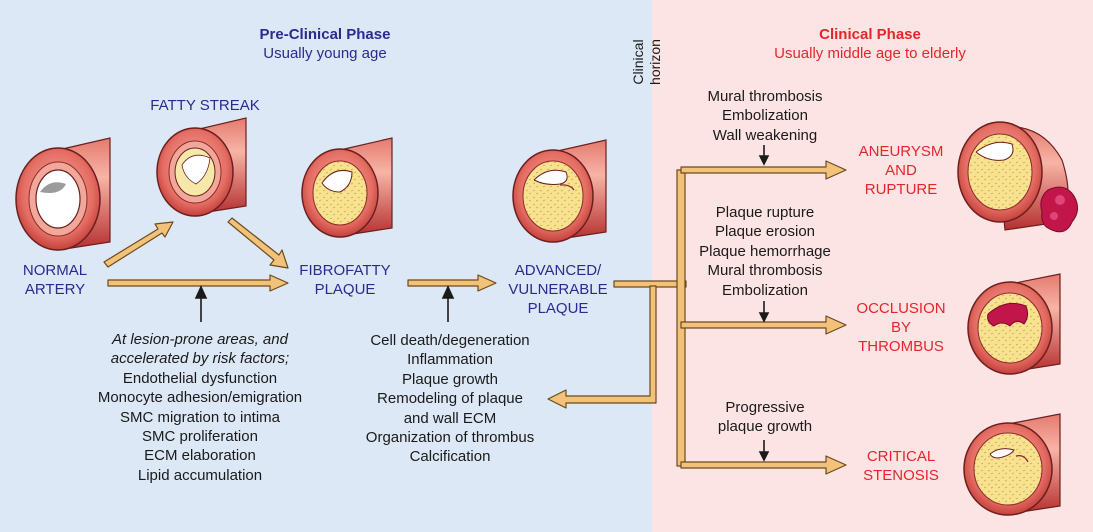 The width and height of the screenshot is (1093, 532). Describe the element at coordinates (201, 167) in the screenshot. I see `fatty-streak-illustration` at that location.